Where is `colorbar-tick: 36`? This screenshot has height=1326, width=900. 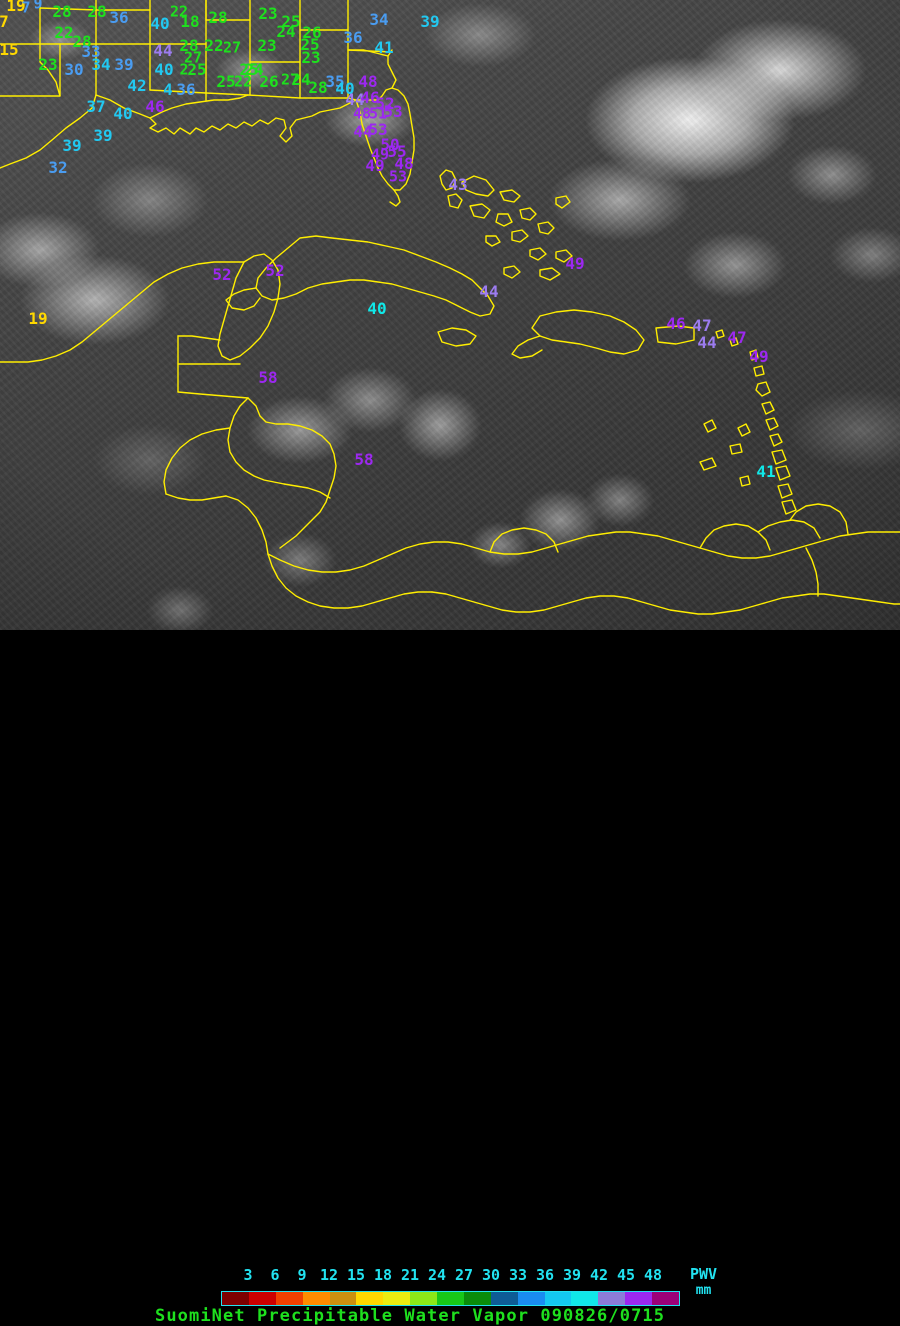 colorbar-tick: 36 is located at coordinates (545, 1275).